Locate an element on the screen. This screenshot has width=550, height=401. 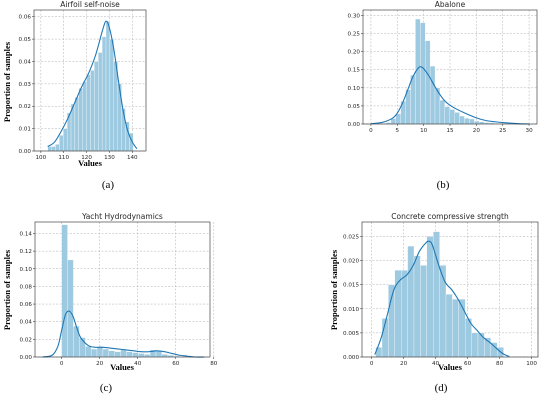
x-tick-label: 10 is located at coordinates (424, 131).